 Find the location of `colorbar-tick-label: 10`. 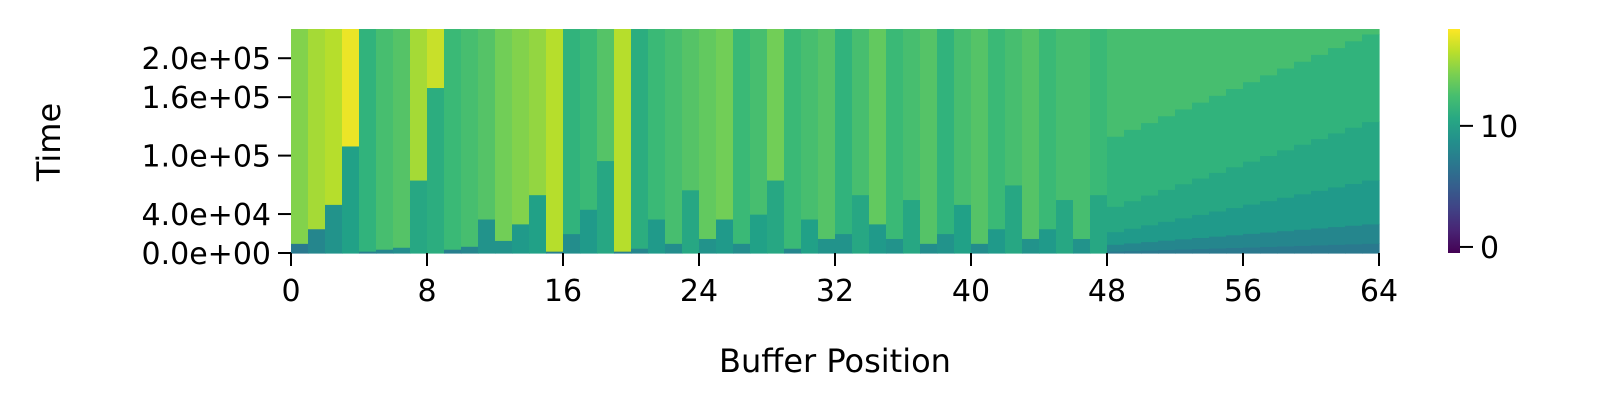

colorbar-tick-label: 10 is located at coordinates (1499, 127).